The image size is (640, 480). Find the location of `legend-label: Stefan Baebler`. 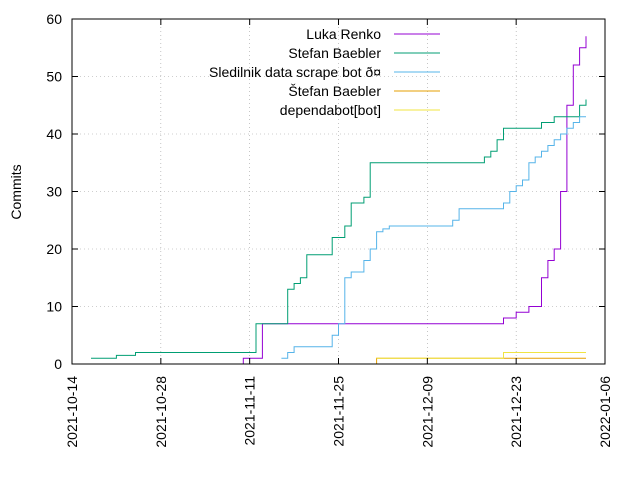

legend-label: Stefan Baebler is located at coordinates (334, 53).